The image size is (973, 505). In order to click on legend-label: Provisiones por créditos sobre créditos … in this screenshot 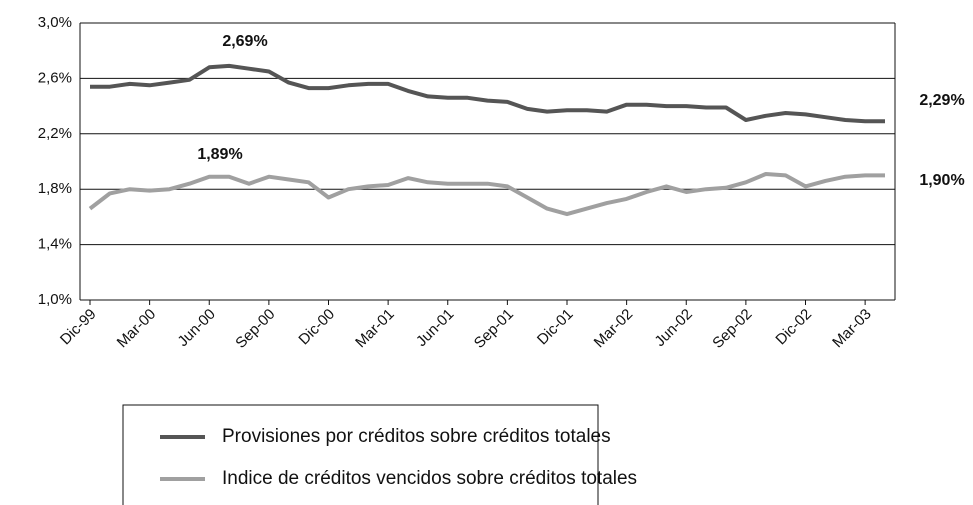, I will do `click(416, 436)`.